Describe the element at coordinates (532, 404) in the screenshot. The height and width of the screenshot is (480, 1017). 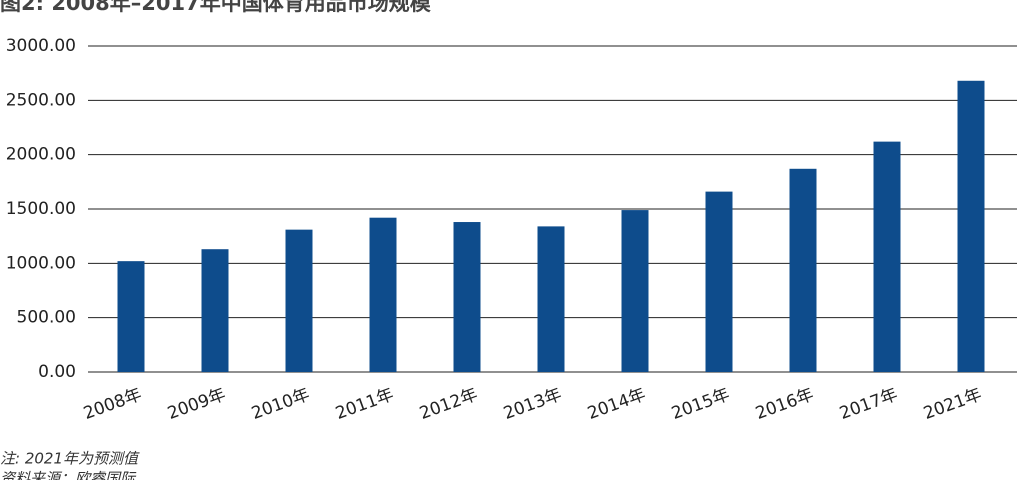
I see `x-tick-label: 2013年` at that location.